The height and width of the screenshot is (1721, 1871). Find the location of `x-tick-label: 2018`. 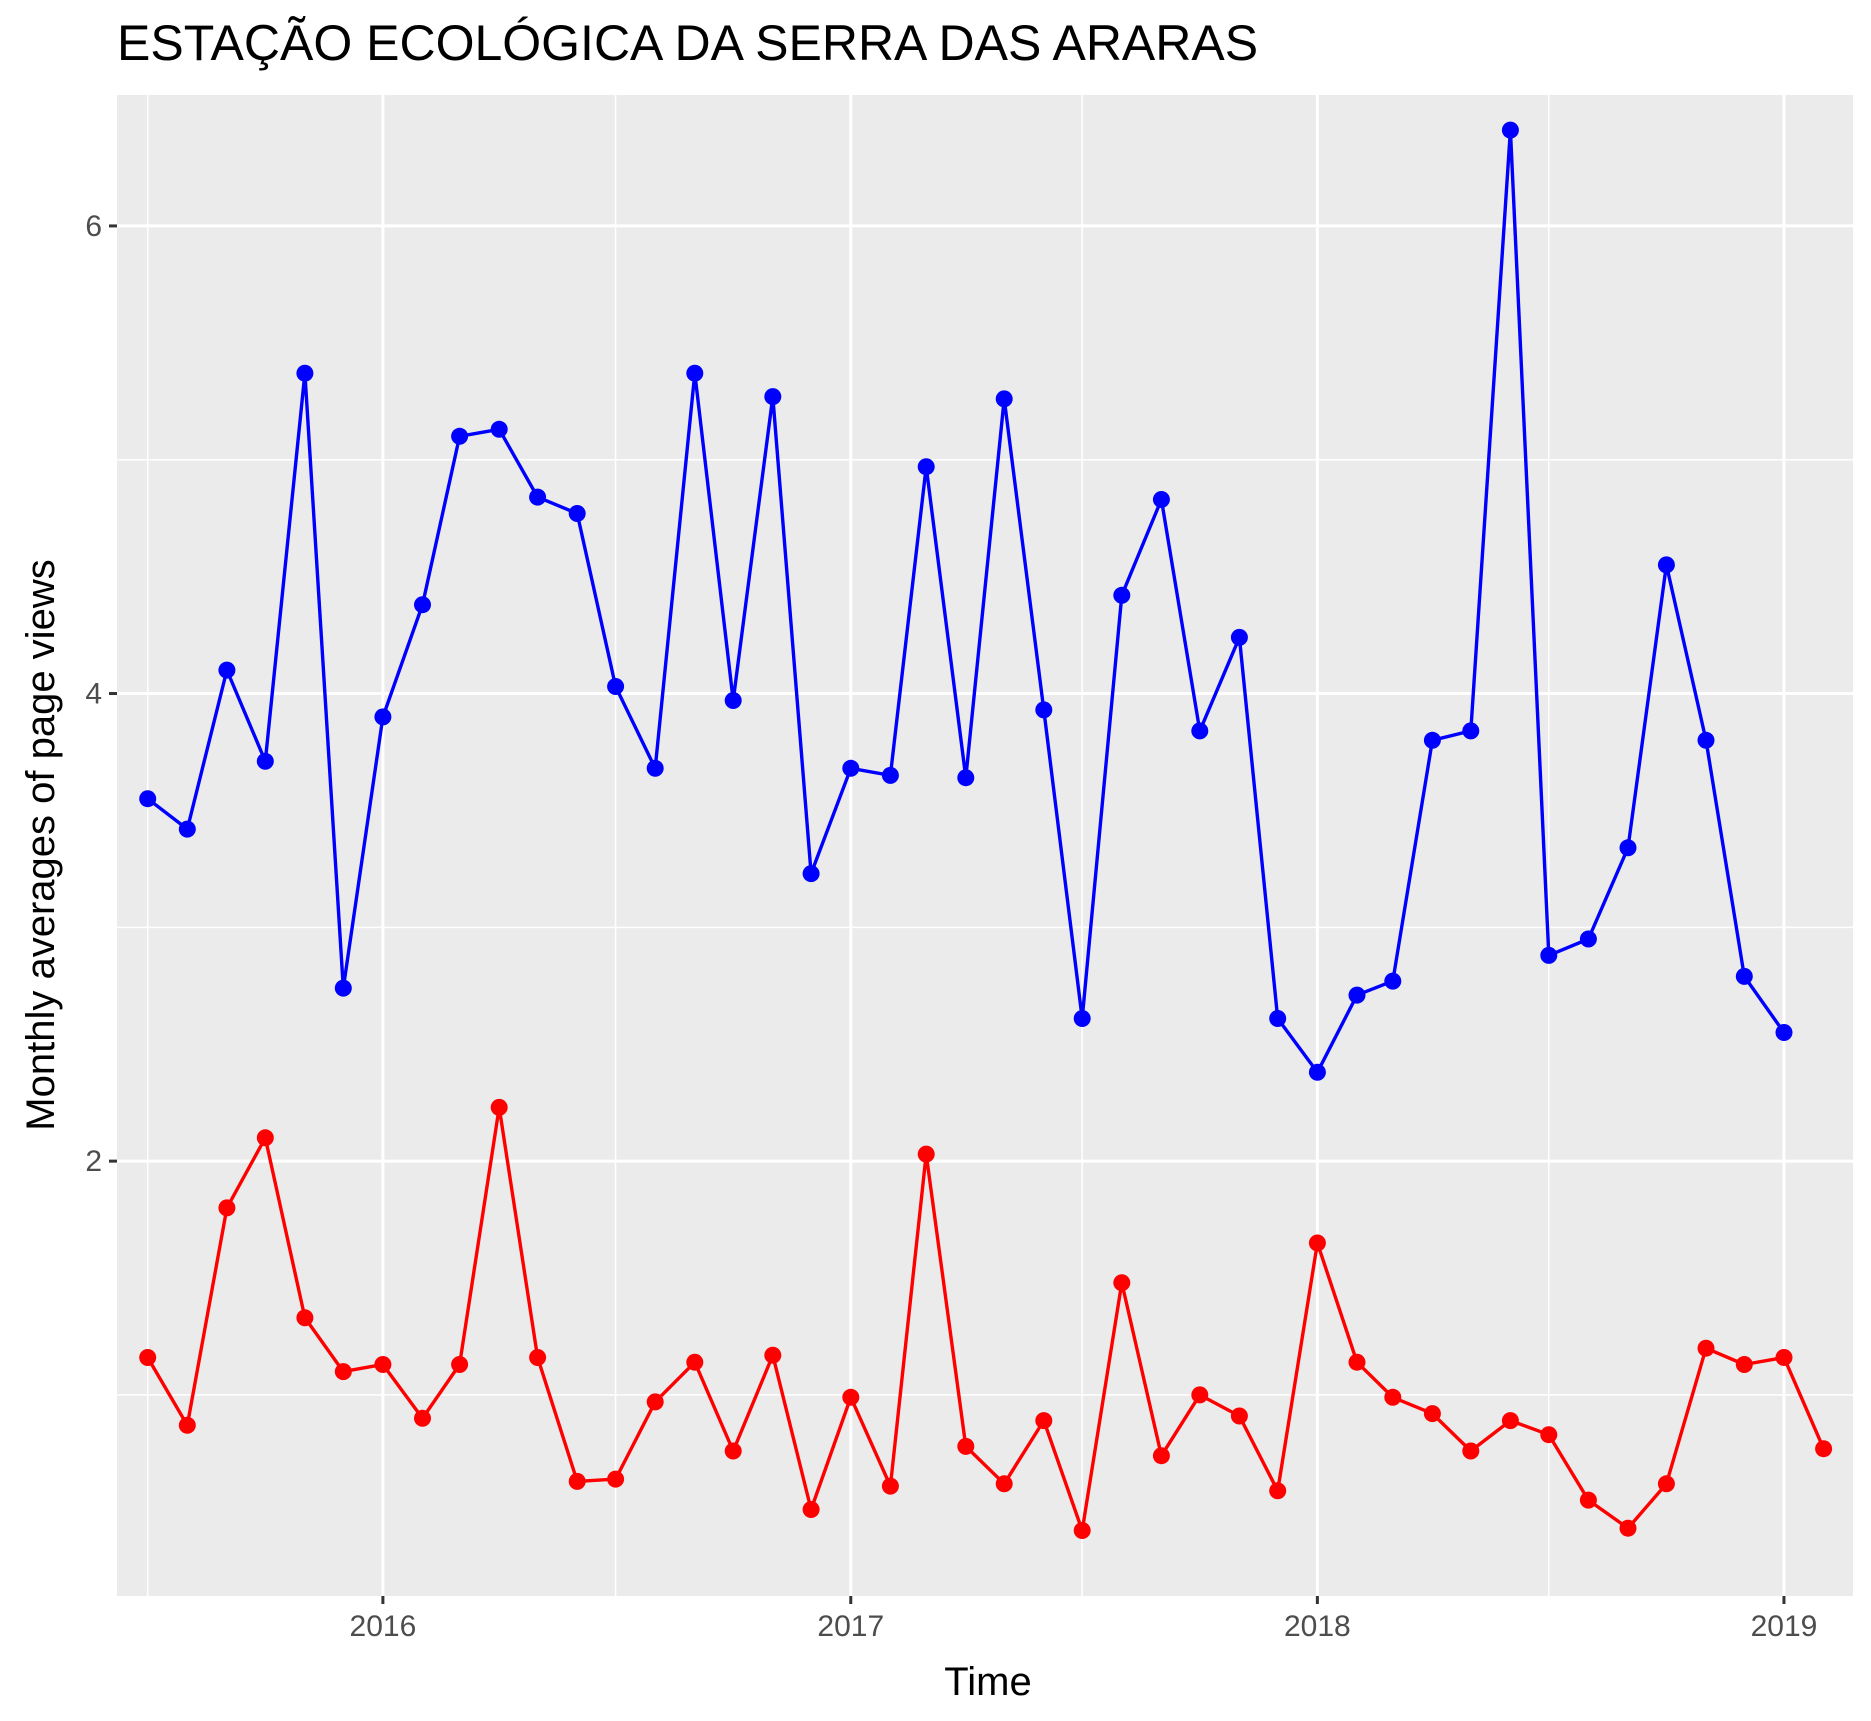

x-tick-label: 2018 is located at coordinates (1317, 1626).